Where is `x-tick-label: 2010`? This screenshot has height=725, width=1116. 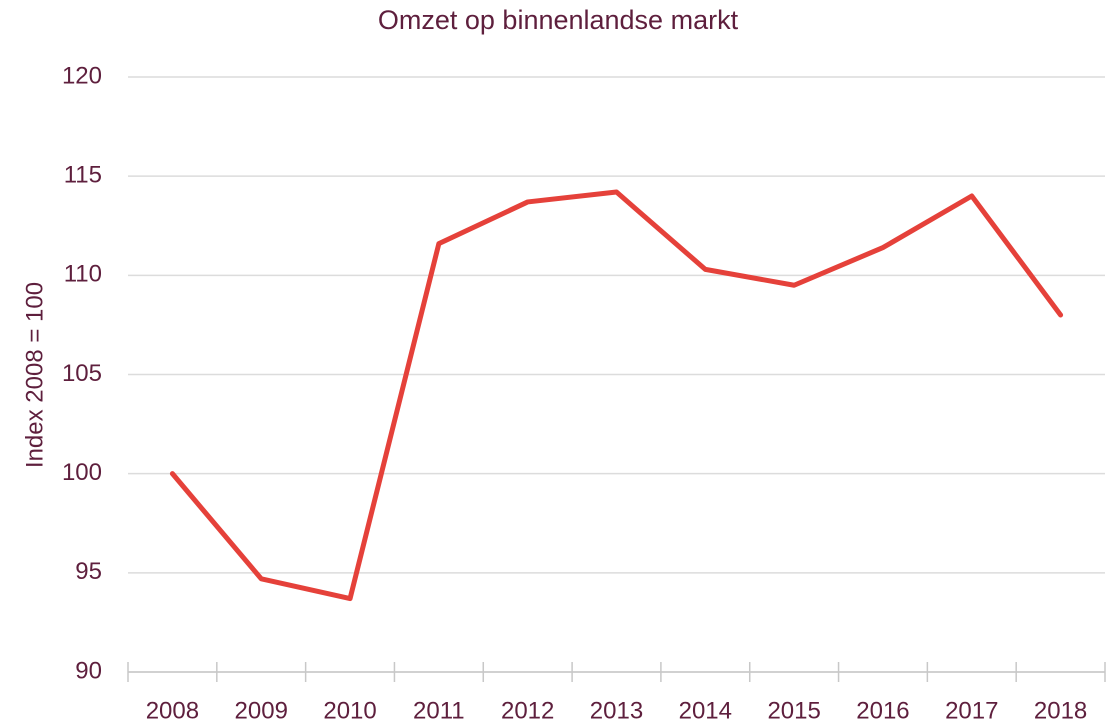 x-tick-label: 2010 is located at coordinates (349, 710).